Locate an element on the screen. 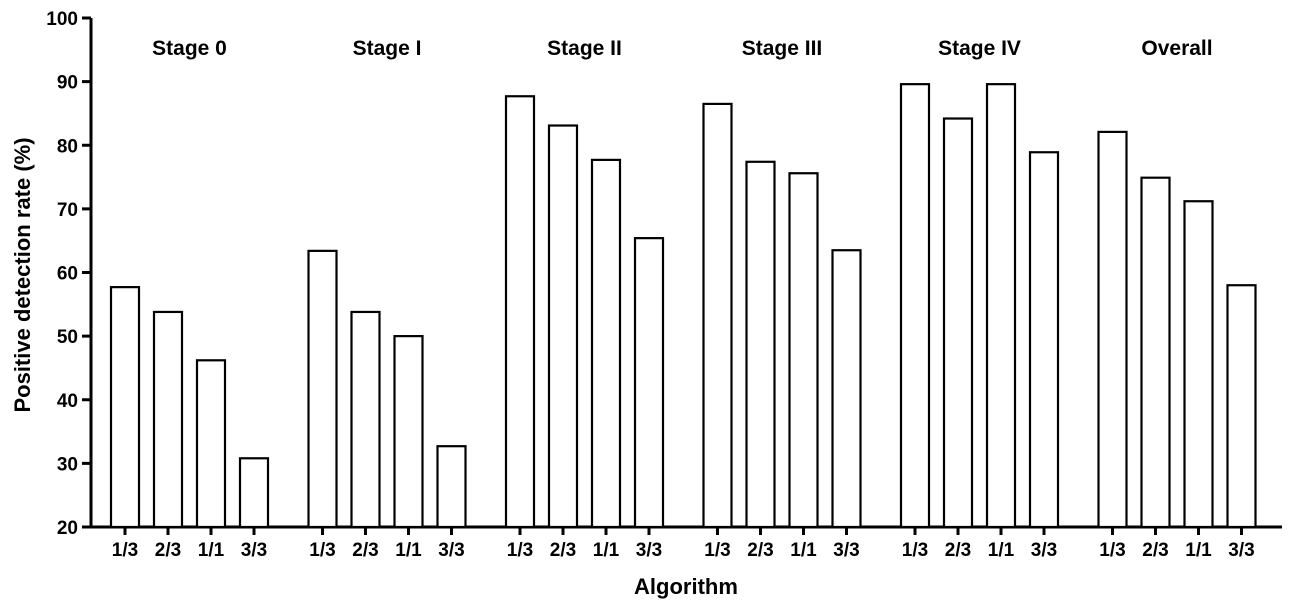 The height and width of the screenshot is (602, 1290). y-axis: 20 30 40 50 60 70 80 90 100 is located at coordinates (69, 274).